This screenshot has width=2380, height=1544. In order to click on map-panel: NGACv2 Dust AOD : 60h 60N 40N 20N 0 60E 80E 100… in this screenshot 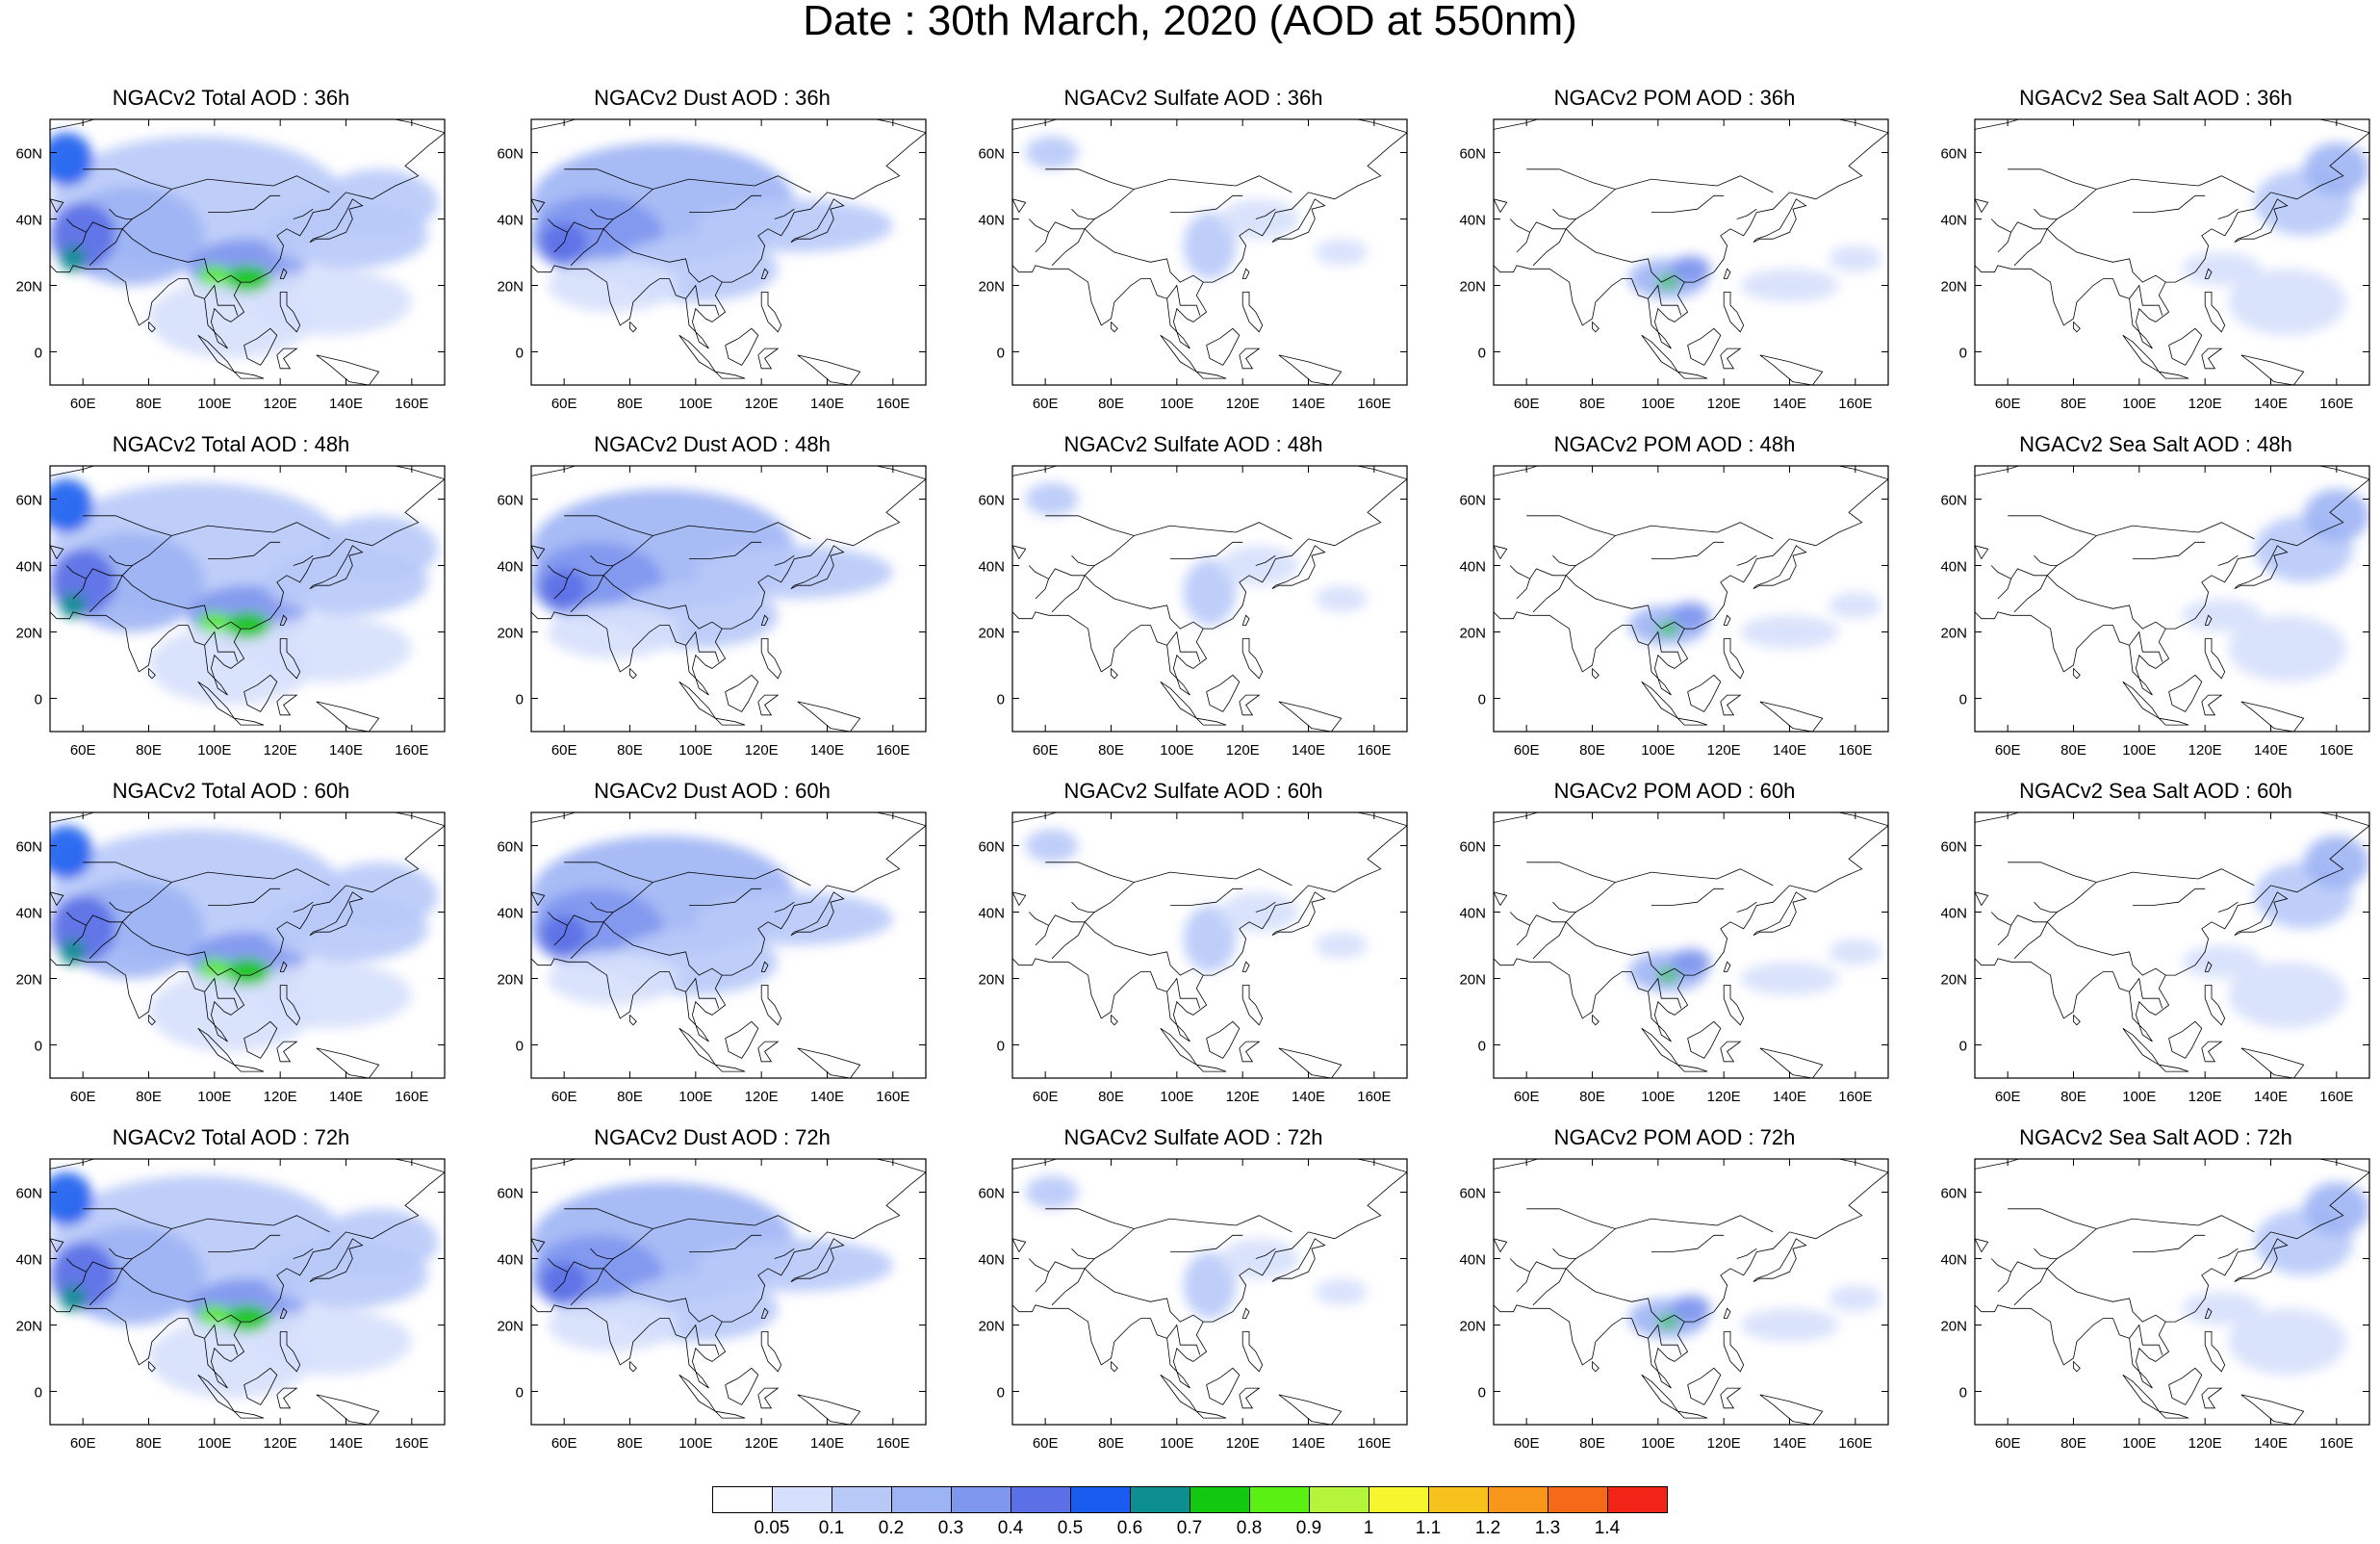, I will do `click(712, 946)`.